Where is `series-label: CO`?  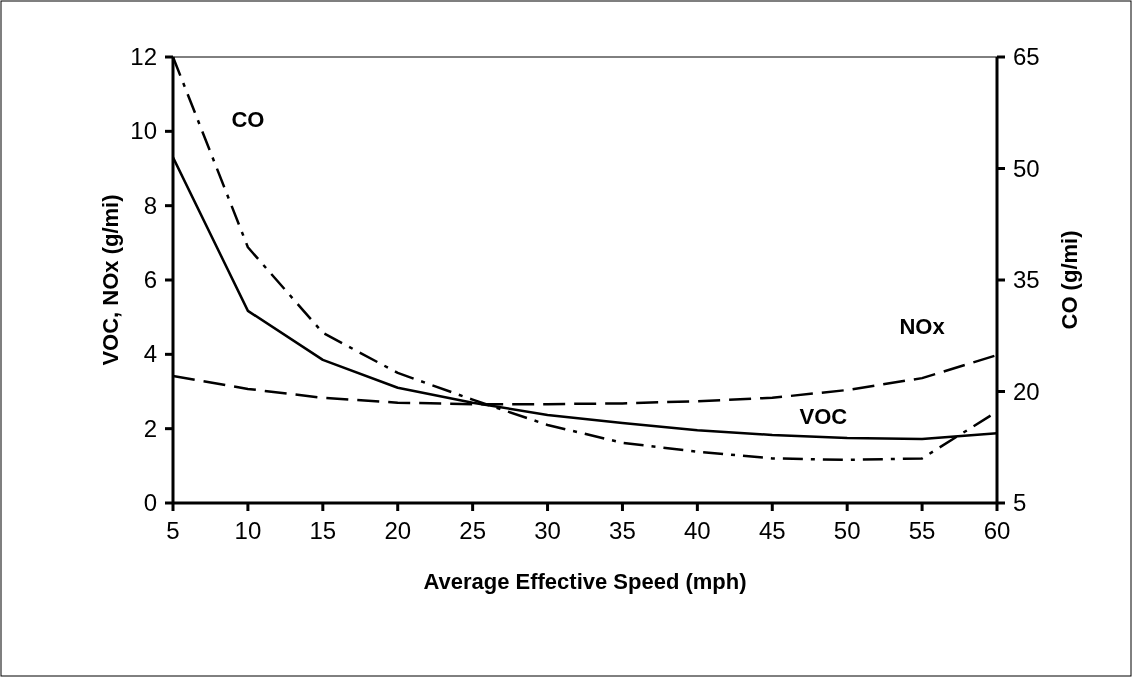
series-label: CO is located at coordinates (248, 120).